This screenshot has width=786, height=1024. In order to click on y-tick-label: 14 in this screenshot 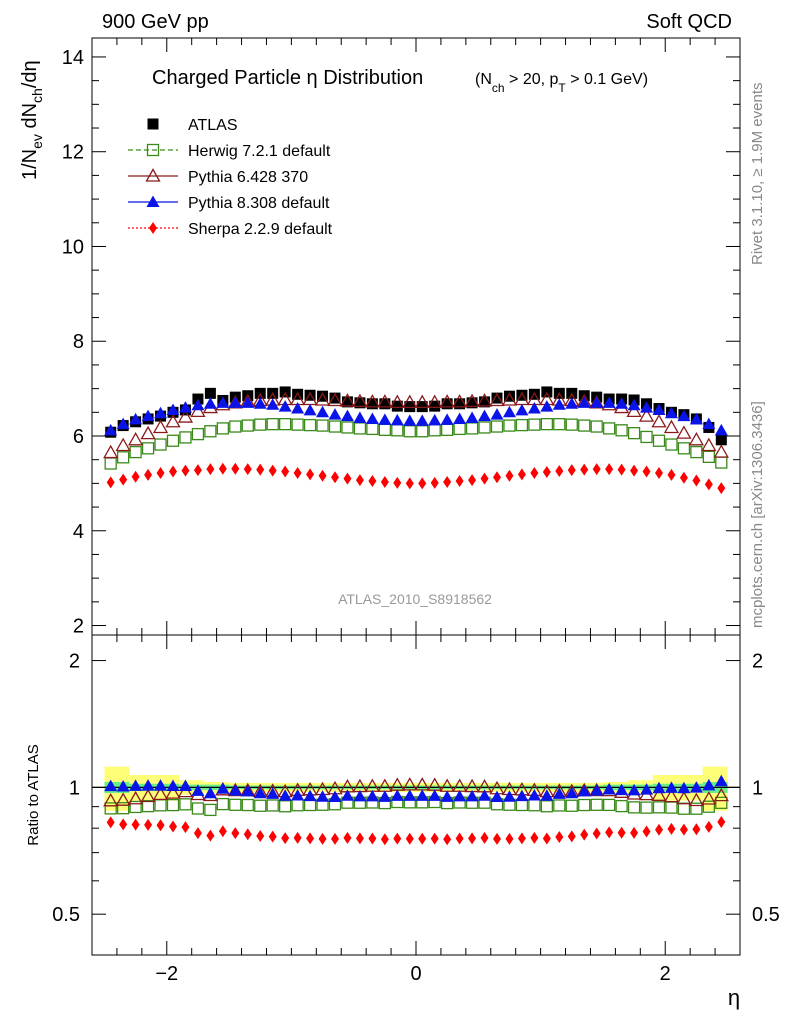, I will do `click(73, 58)`.